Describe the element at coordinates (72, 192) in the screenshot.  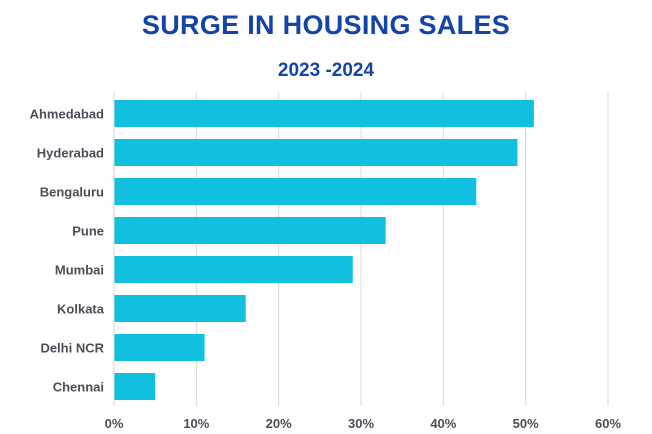
I see `category-label: Bengaluru` at that location.